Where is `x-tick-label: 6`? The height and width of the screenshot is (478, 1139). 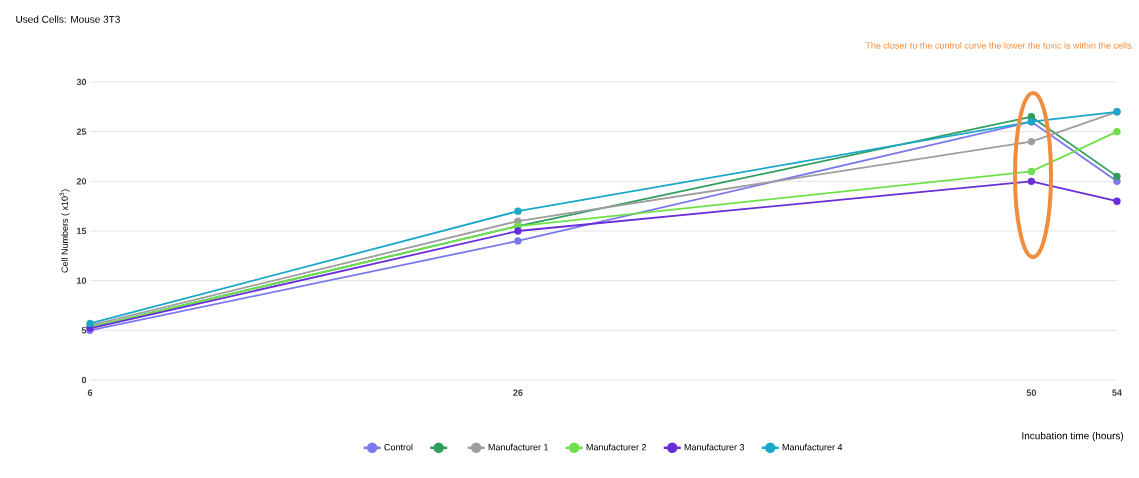
x-tick-label: 6 is located at coordinates (90, 392).